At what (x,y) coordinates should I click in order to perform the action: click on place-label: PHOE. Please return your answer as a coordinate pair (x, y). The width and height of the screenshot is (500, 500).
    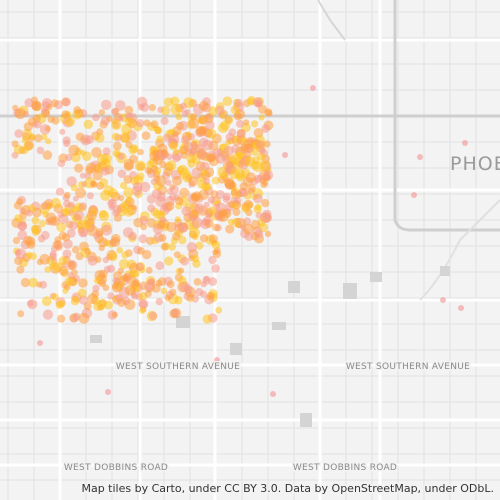
    Looking at the image, I should click on (475, 164).